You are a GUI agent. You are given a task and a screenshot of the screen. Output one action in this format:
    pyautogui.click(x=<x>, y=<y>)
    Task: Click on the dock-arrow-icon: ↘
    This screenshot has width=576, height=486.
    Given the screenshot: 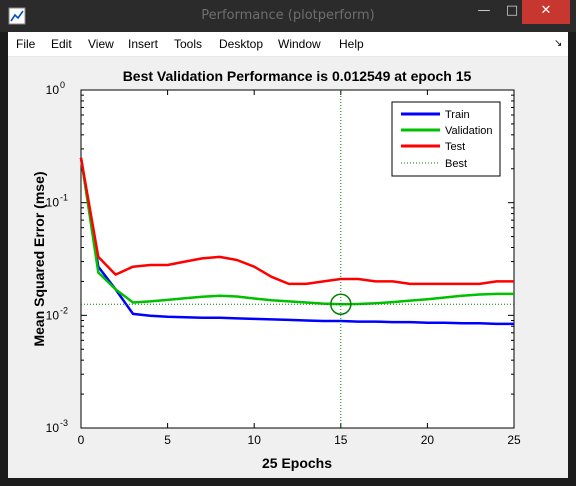 What is the action you would take?
    pyautogui.click(x=558, y=43)
    